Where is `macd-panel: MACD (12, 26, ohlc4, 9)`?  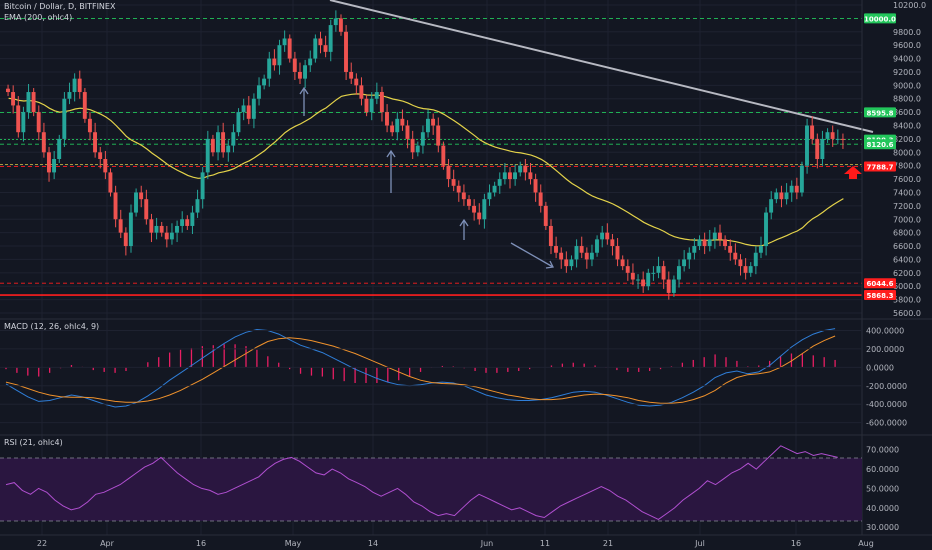
macd-panel: MACD (12, 26, ohlc4, 9) is located at coordinates (420, 365).